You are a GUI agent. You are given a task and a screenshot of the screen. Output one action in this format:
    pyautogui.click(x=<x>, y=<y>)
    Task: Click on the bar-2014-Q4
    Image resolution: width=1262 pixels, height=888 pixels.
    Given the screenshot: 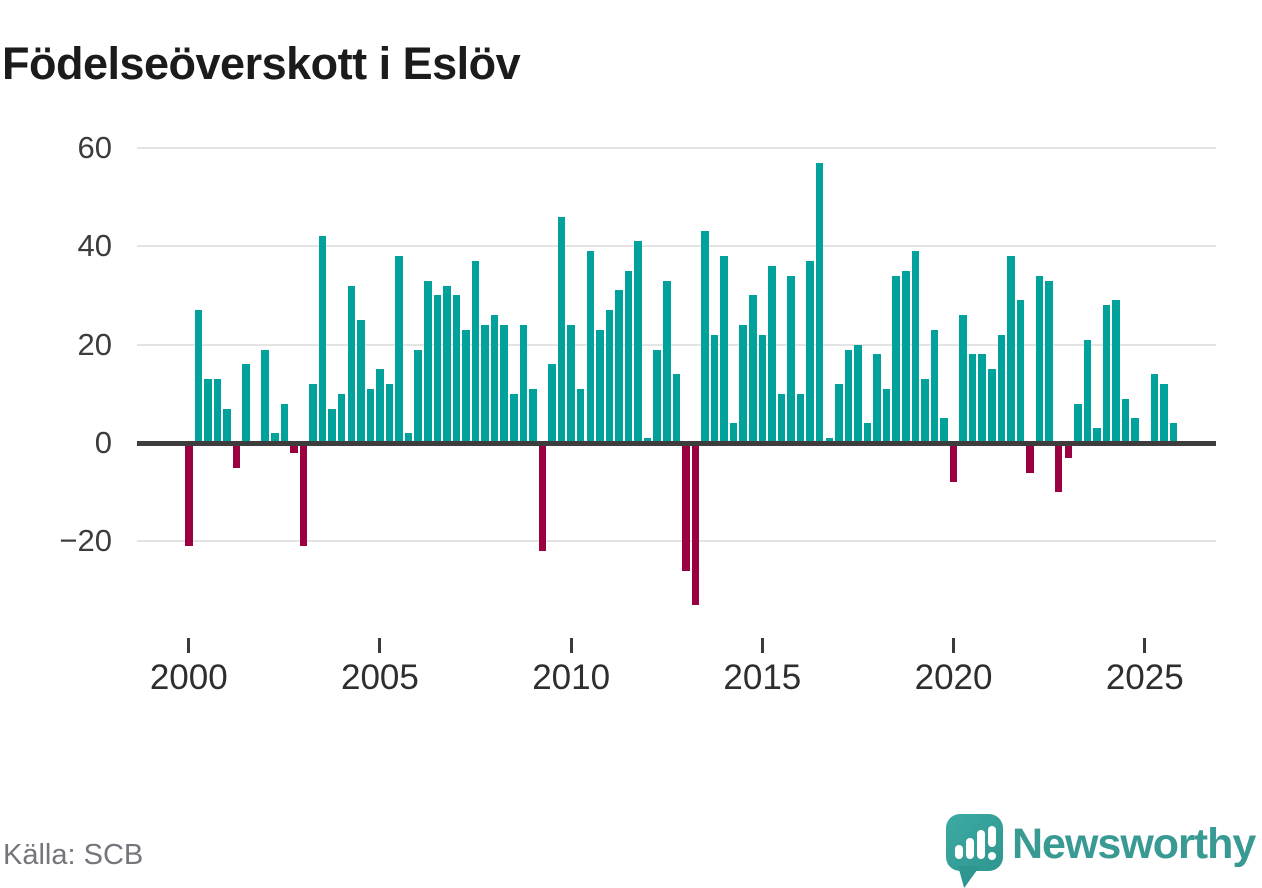 What is the action you would take?
    pyautogui.click(x=753, y=369)
    